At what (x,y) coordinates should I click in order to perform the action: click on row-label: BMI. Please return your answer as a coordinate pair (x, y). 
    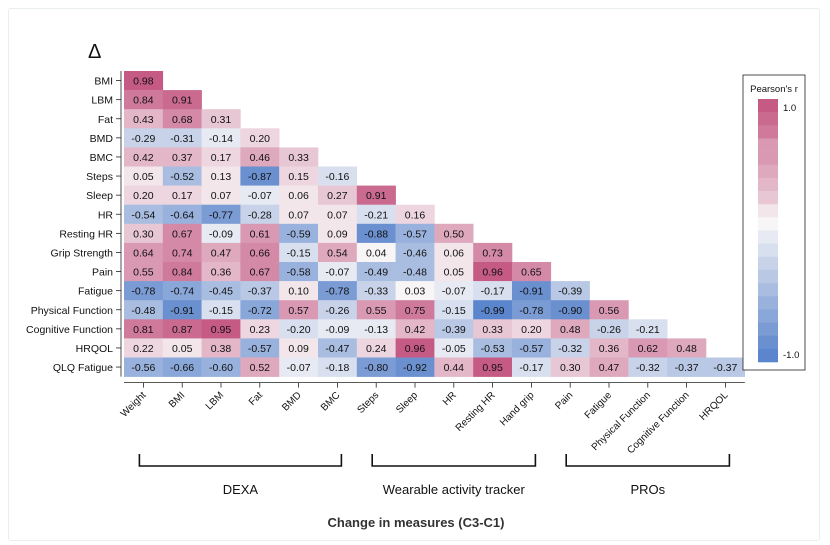
    Looking at the image, I should click on (103, 82).